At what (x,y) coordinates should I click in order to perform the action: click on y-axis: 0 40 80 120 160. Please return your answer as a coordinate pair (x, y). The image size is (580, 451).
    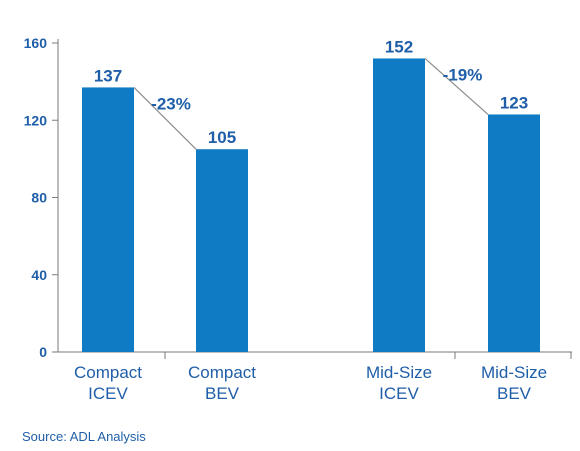
    Looking at the image, I should click on (41, 197).